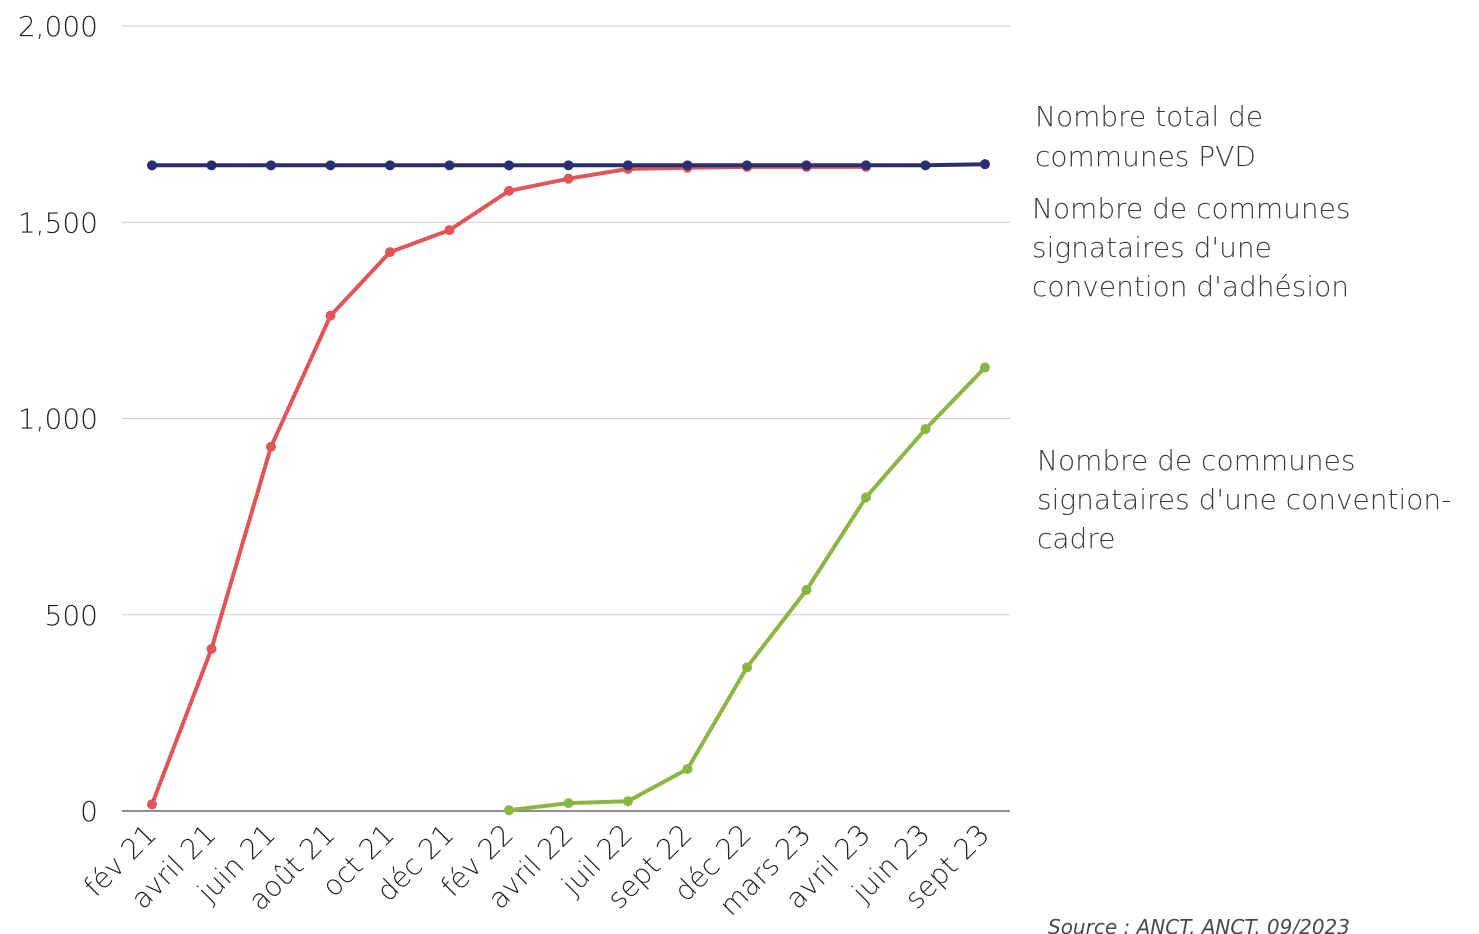  I want to click on y-tick-label: 1,000, so click(58, 419).